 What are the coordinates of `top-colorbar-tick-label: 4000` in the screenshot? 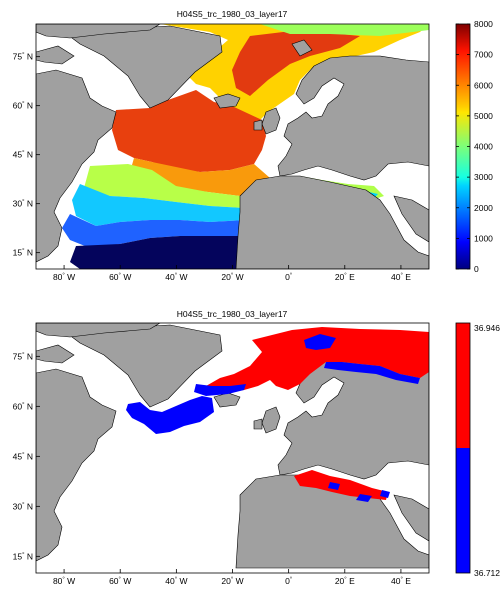 It's located at (483, 147).